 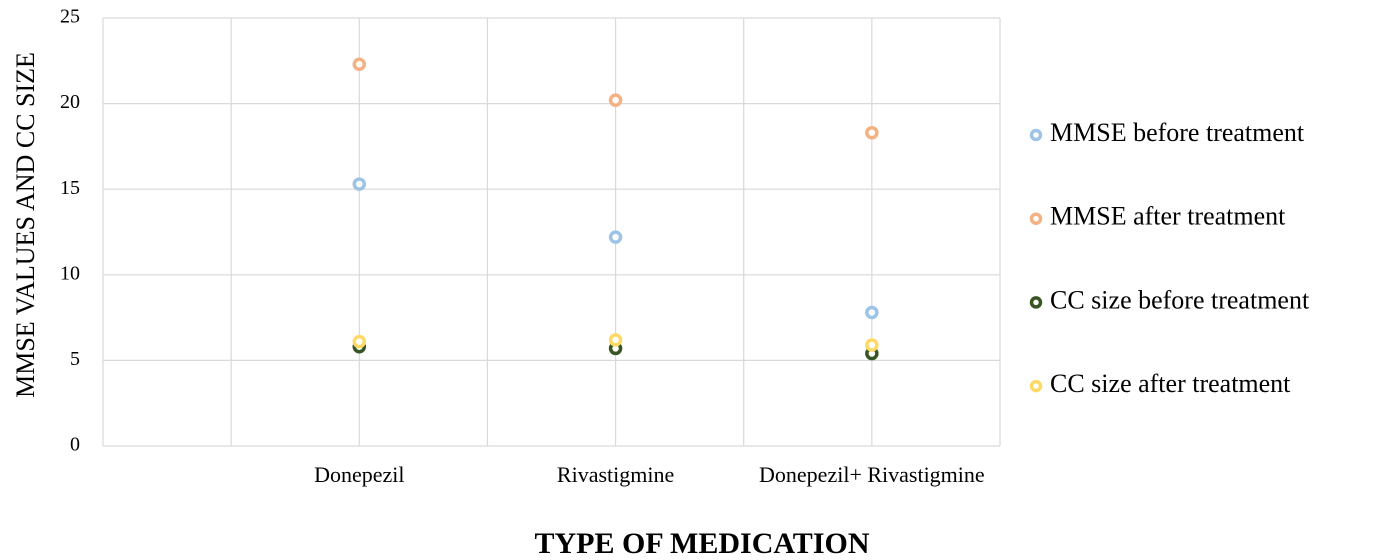 What do you see at coordinates (615, 474) in the screenshot?
I see `x-tick-label: Rivastigmine` at bounding box center [615, 474].